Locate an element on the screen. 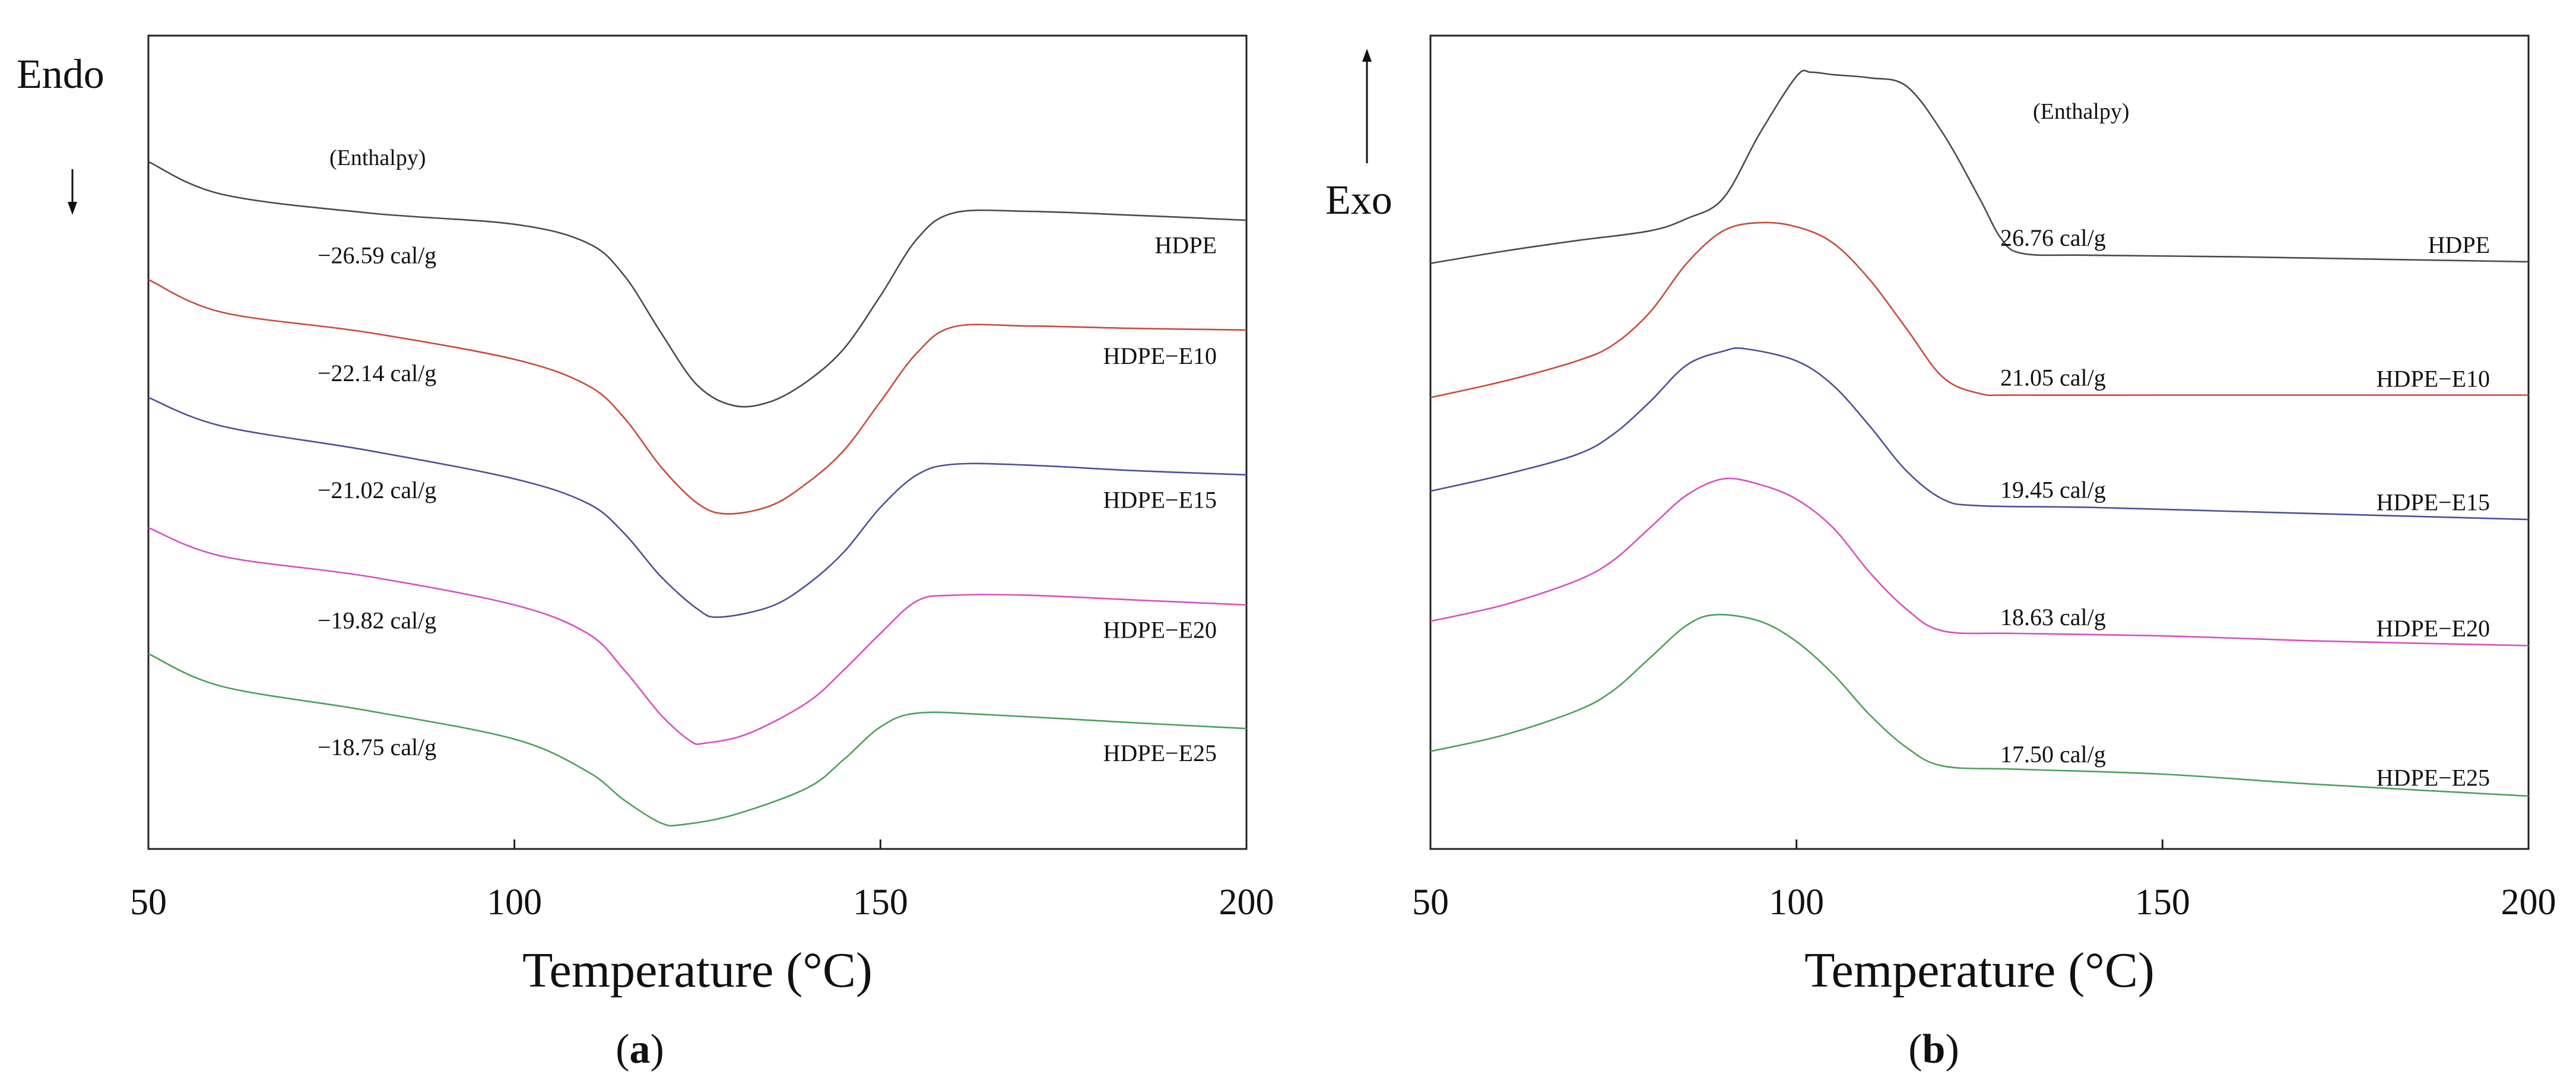  panel-b-enthalpy-hdpe-e20: 18.63 cal/g is located at coordinates (2053, 617).